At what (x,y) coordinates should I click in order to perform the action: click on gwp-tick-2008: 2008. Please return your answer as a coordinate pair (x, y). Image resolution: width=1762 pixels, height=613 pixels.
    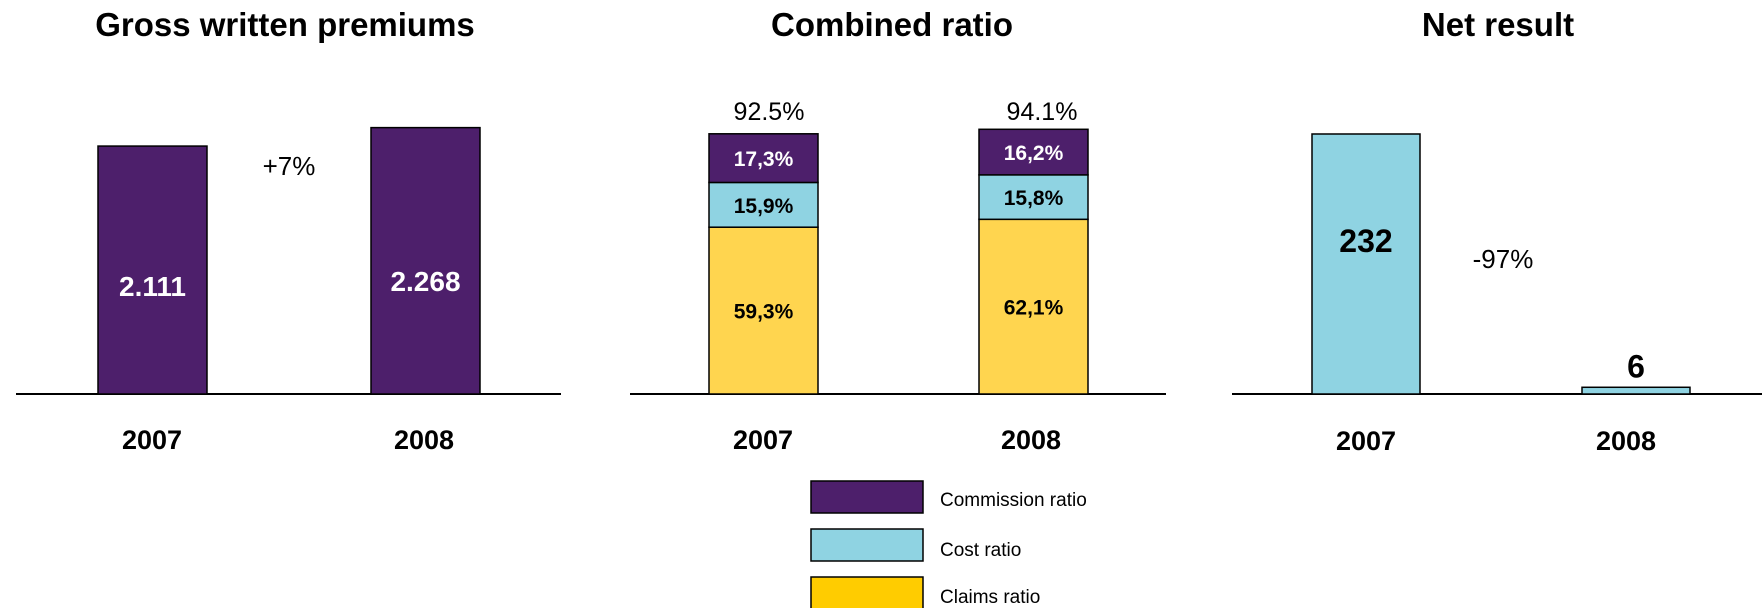
    Looking at the image, I should click on (424, 440).